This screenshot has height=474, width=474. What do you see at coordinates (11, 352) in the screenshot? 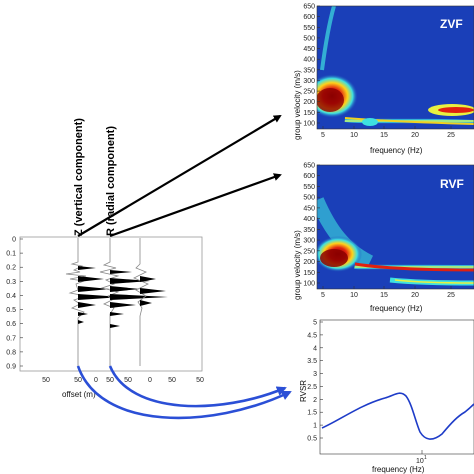
I see `seismogram-y-tick: 0.8` at bounding box center [11, 352].